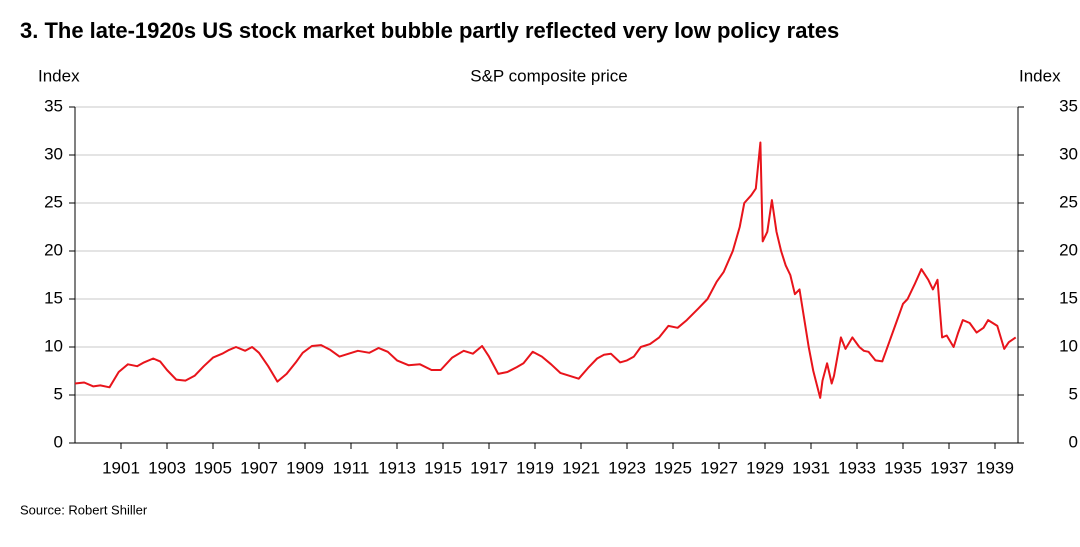  What do you see at coordinates (167, 467) in the screenshot?
I see `x-tick-label: 1903` at bounding box center [167, 467].